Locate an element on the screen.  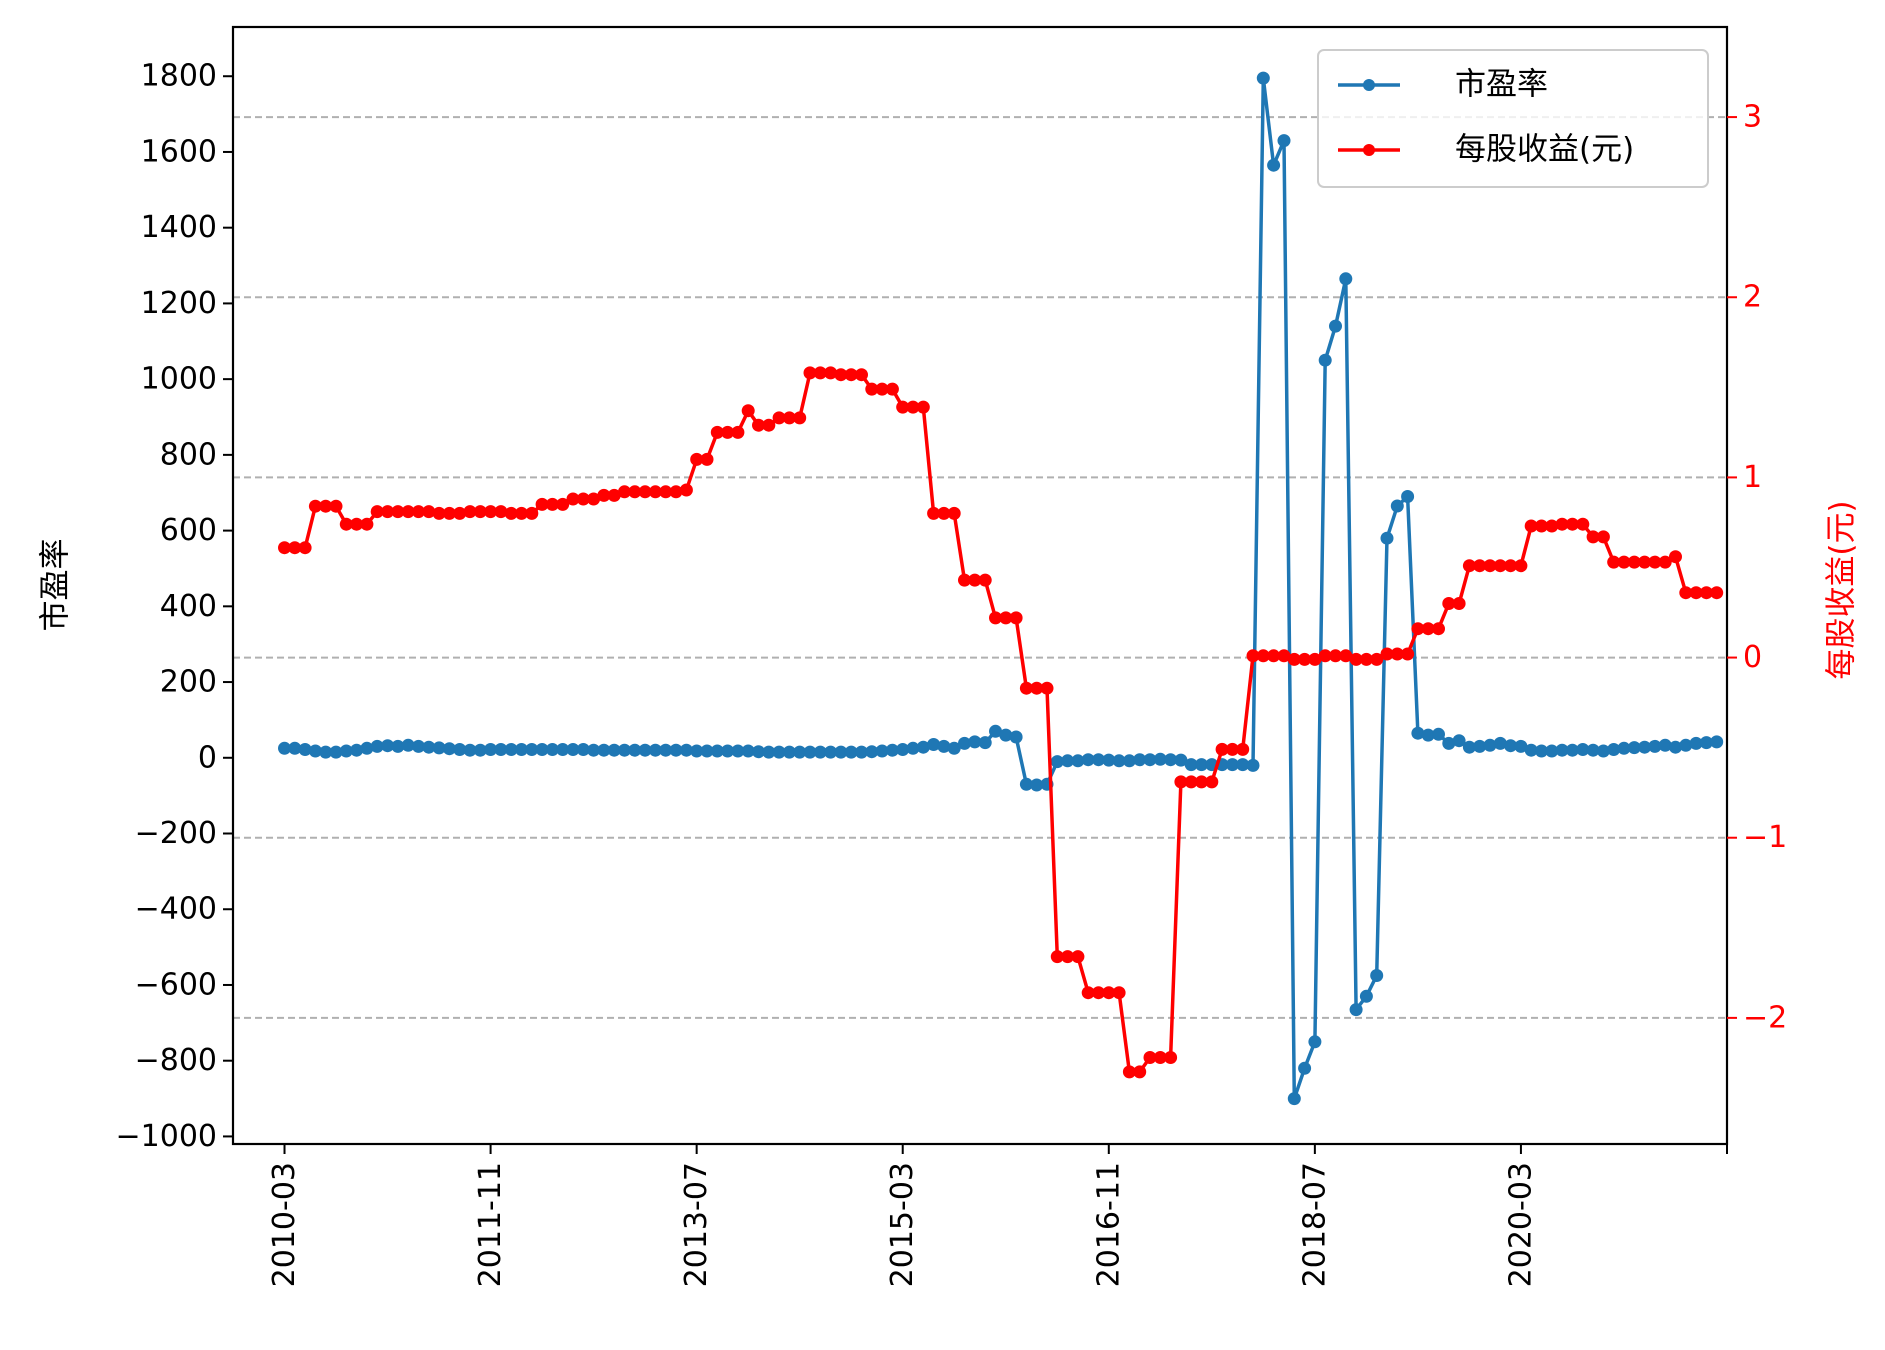
y-left-tick-label: 0 is located at coordinates (207, 757).